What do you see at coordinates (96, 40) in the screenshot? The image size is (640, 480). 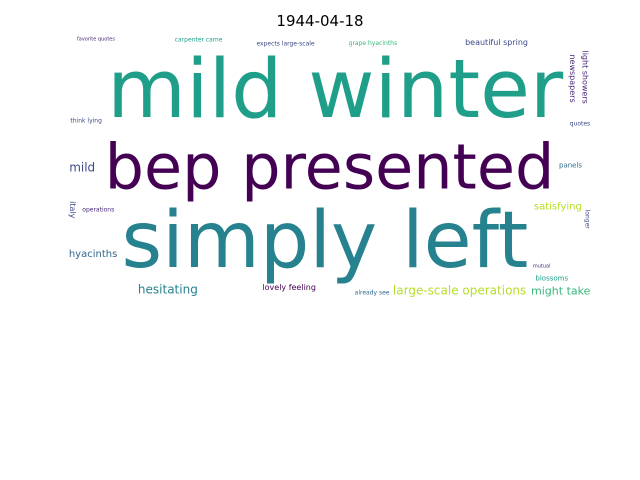 I see `cloud-word: favorite quotes` at bounding box center [96, 40].